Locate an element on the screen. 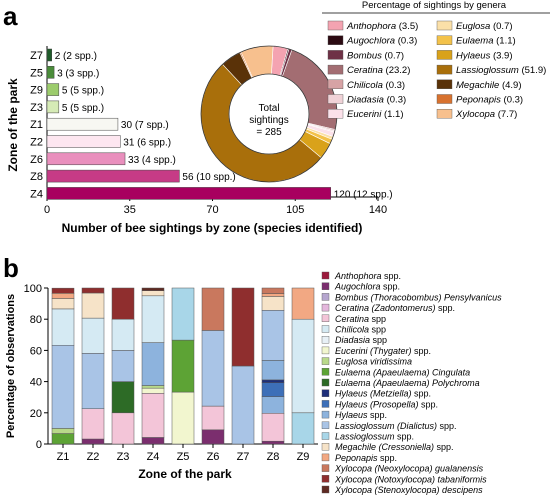  species-legend-label: Xylocopa (Neoxylocopa) gualanensis is located at coordinates (409, 469).